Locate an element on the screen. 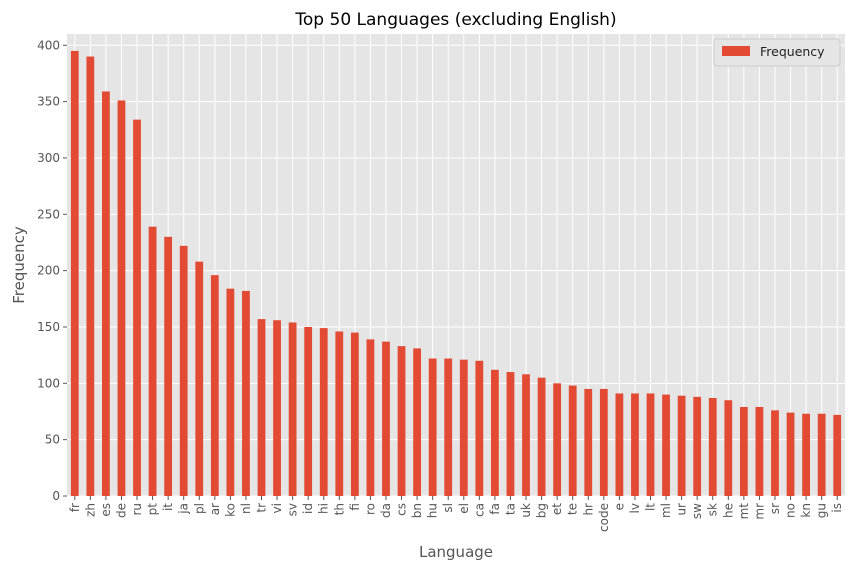 The height and width of the screenshot is (572, 854). x-tick-label-da: da is located at coordinates (386, 510).